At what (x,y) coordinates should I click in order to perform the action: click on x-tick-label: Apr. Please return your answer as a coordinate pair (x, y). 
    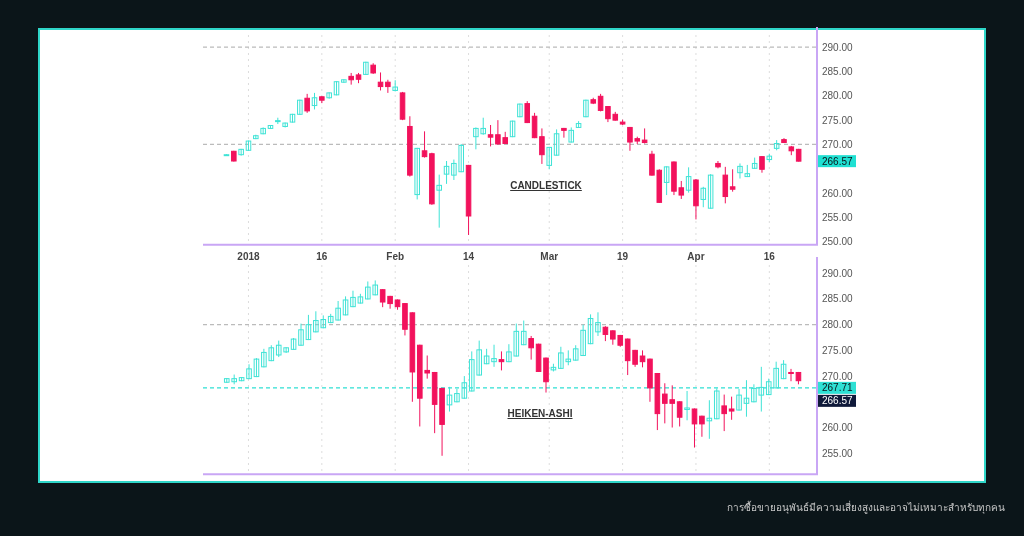
    Looking at the image, I should click on (696, 256).